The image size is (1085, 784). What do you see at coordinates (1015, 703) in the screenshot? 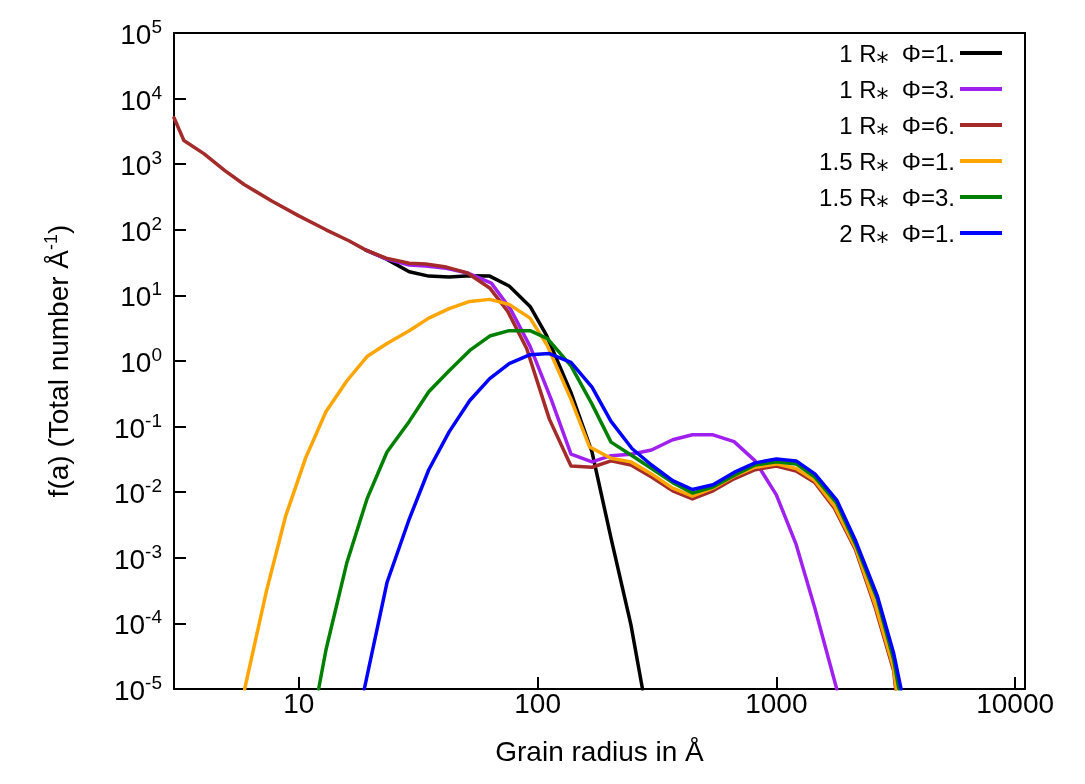
I see `x-tick-label: 10000` at bounding box center [1015, 703].